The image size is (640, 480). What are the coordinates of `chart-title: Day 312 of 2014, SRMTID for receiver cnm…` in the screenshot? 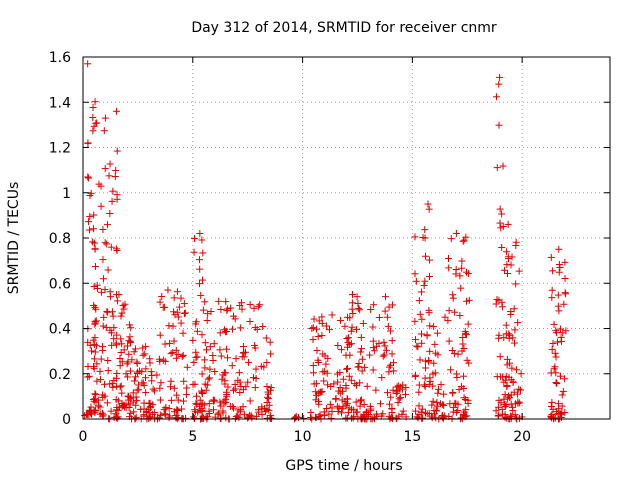 It's located at (344, 28).